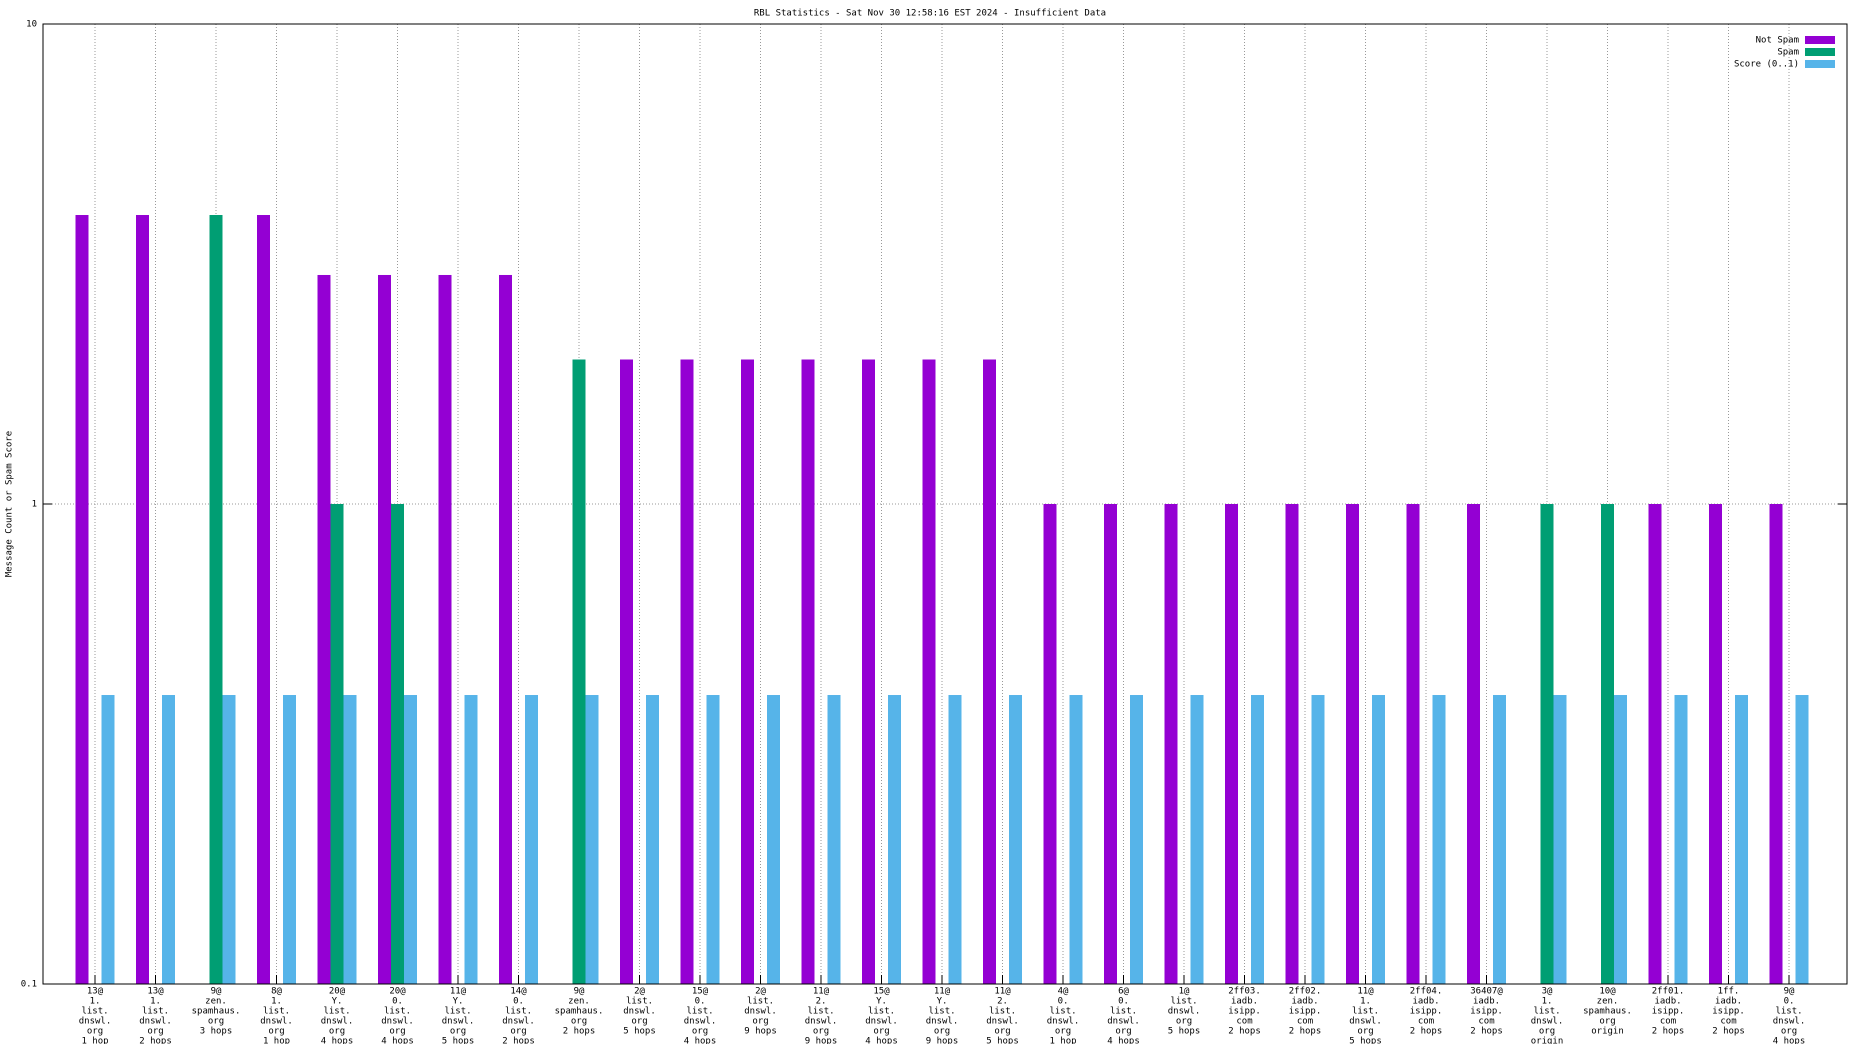  I want to click on x-tick-label: 20@, so click(397, 992).